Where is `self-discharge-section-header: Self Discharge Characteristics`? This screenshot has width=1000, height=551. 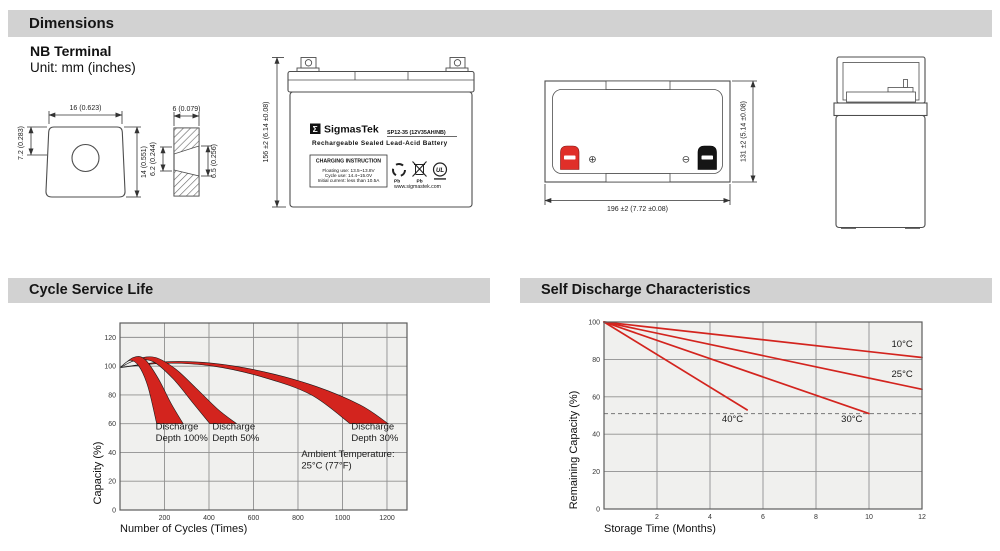 self-discharge-section-header: Self Discharge Characteristics is located at coordinates (756, 290).